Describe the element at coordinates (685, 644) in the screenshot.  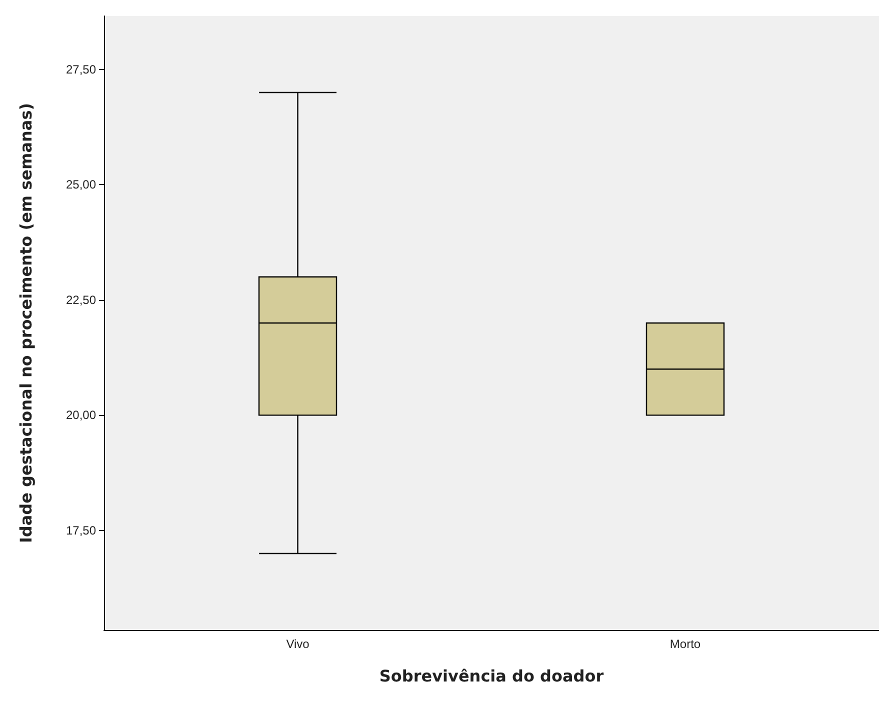
I see `x-tick-label: Morto` at that location.